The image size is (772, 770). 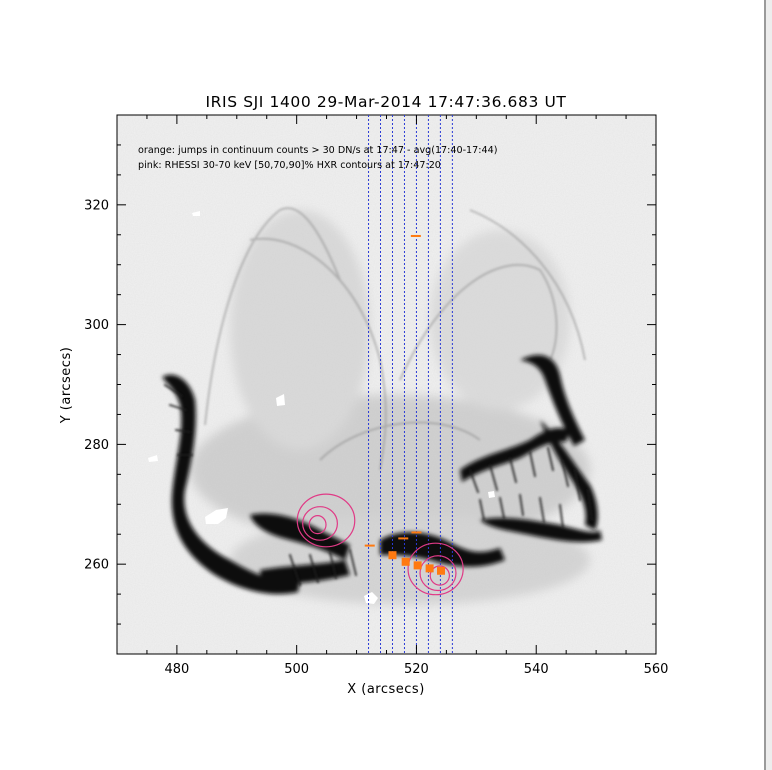 What do you see at coordinates (96, 325) in the screenshot?
I see `y-tick-label: 300` at bounding box center [96, 325].